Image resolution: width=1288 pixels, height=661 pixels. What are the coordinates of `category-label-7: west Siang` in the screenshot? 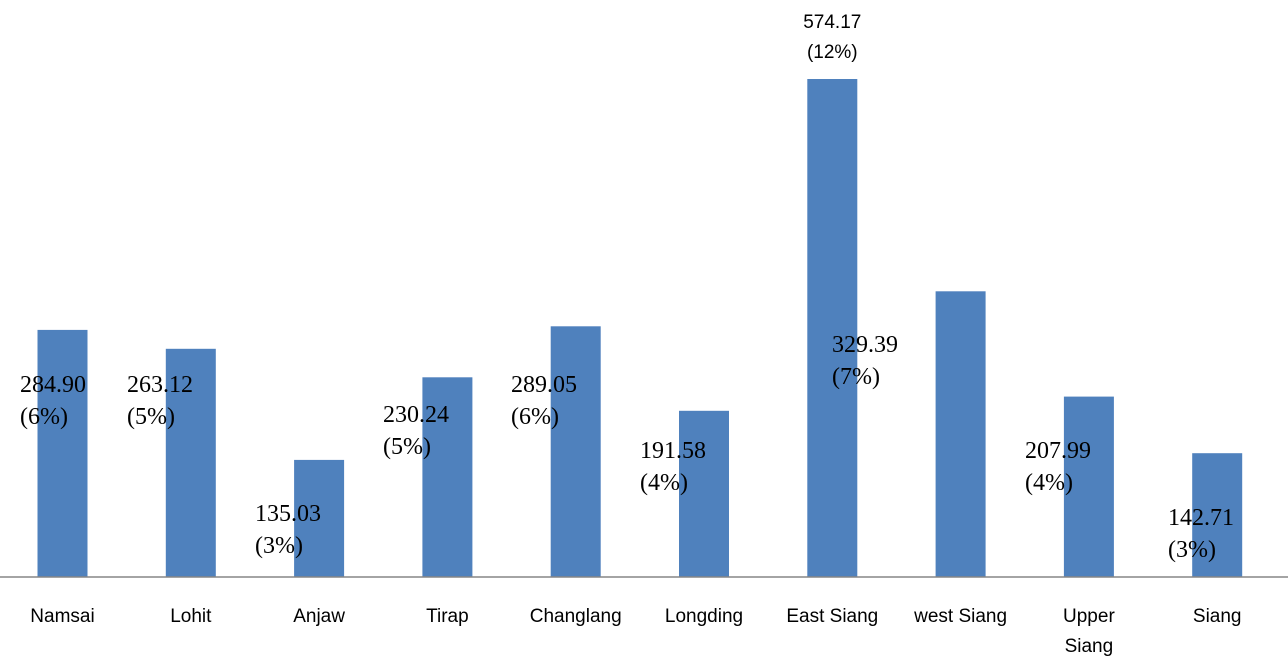 It's located at (960, 616).